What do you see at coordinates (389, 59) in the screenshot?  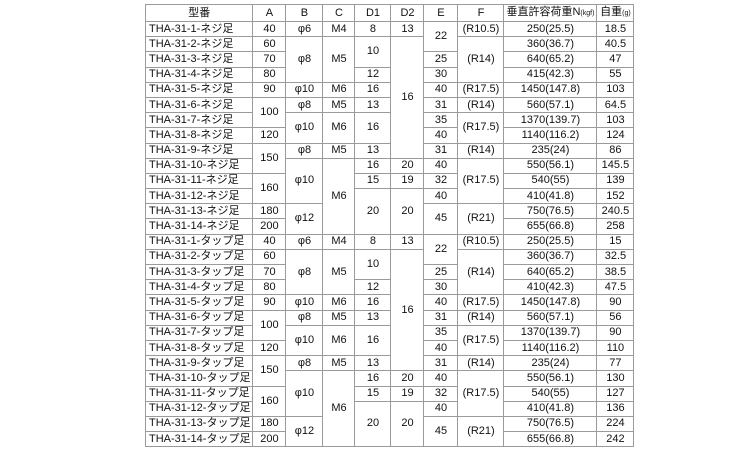 I see `table-row: THA-31-3-ネジ足 70 25 640(65.2) 47` at bounding box center [389, 59].